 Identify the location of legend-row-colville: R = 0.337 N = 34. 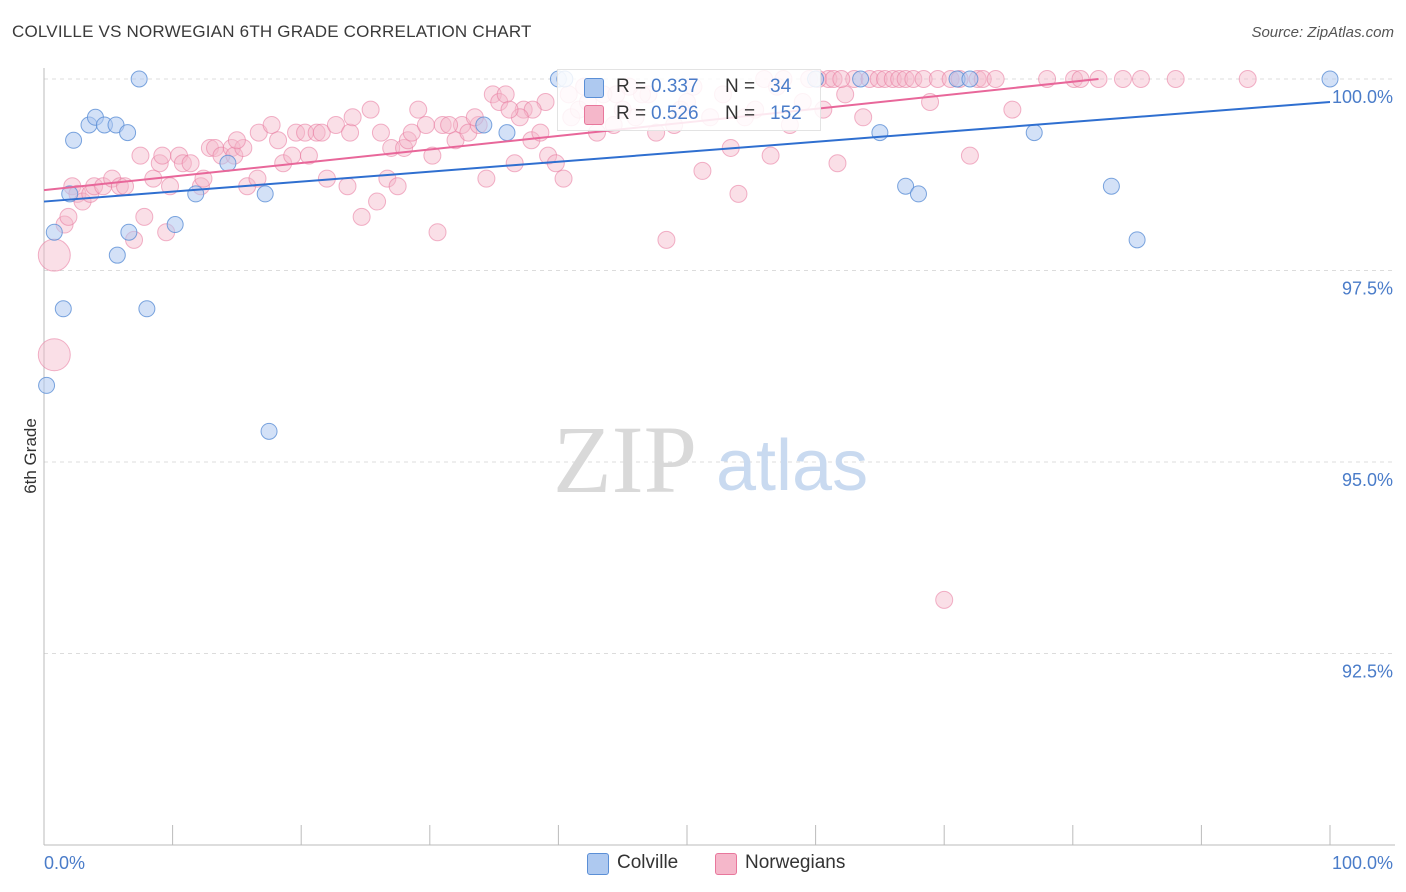
(689, 87).